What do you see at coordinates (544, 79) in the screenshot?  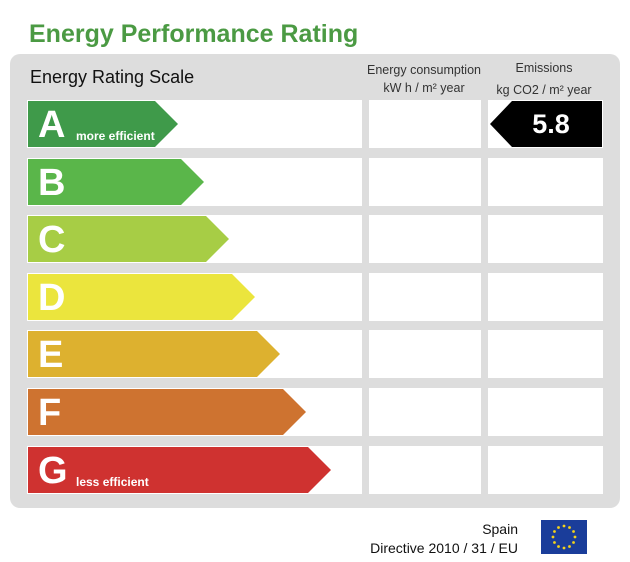 I see `emissions-column-header: Emissions kg CO2 / m² year` at bounding box center [544, 79].